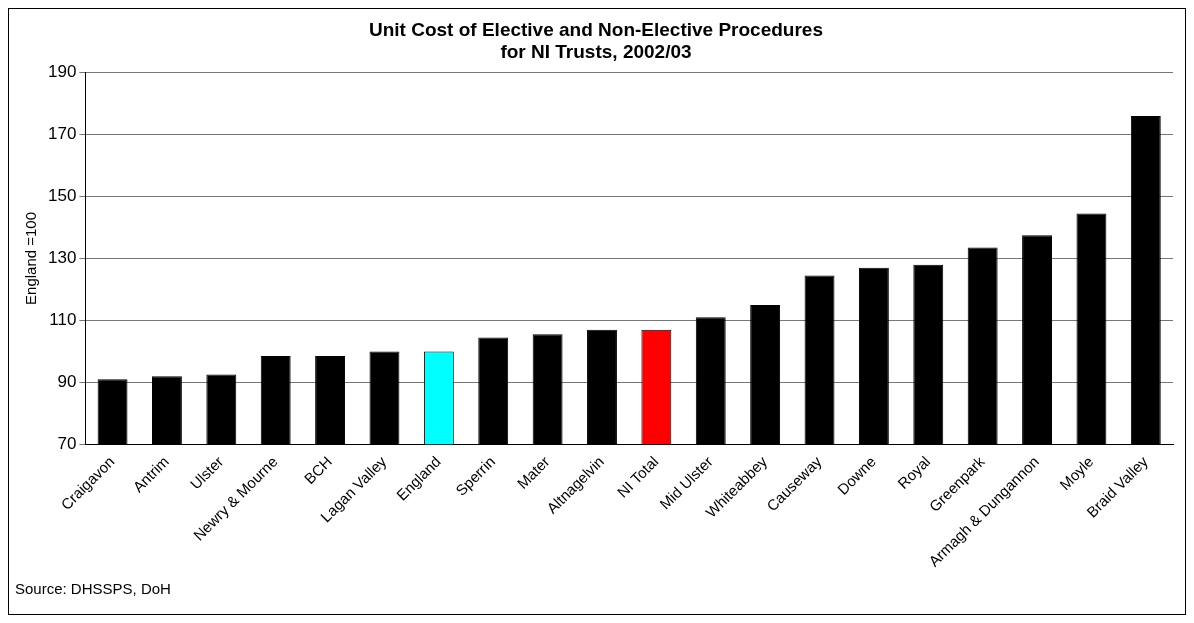 The image size is (1194, 623). Describe the element at coordinates (62, 258) in the screenshot. I see `y-tick-label: 130` at that location.